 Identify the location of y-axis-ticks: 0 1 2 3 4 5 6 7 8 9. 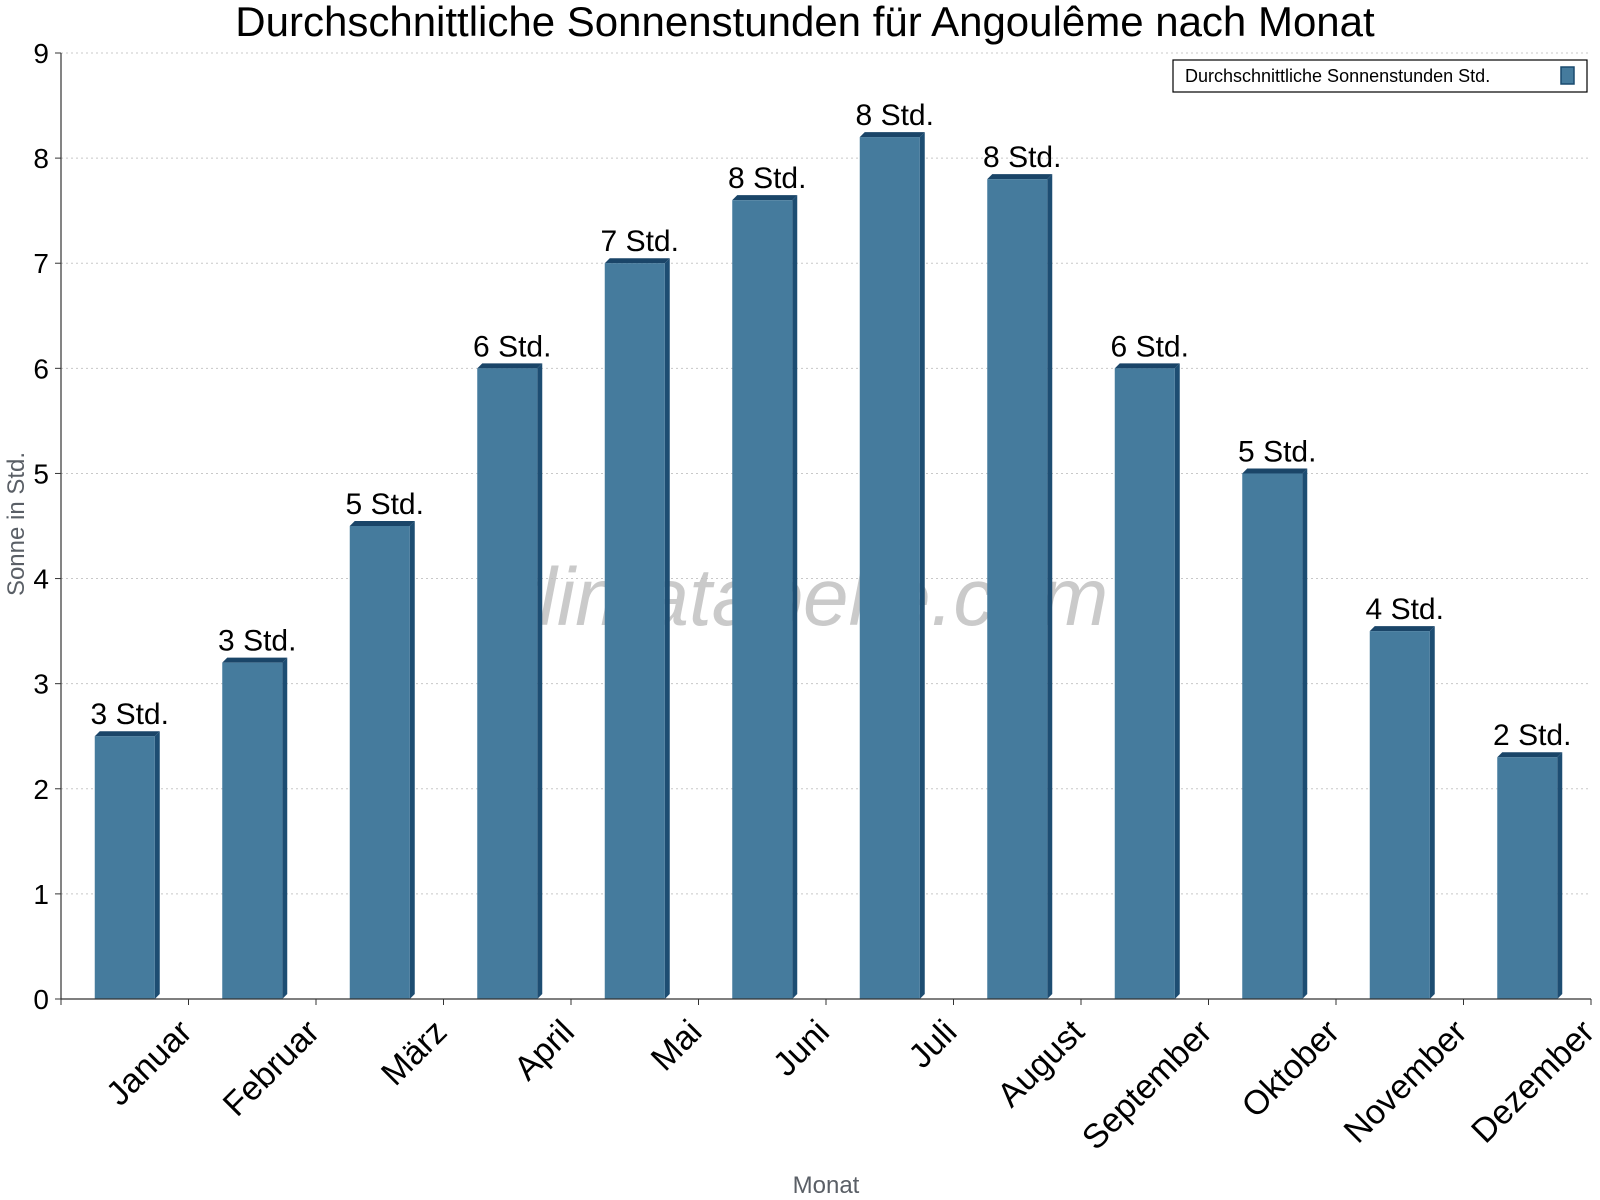
(47, 526).